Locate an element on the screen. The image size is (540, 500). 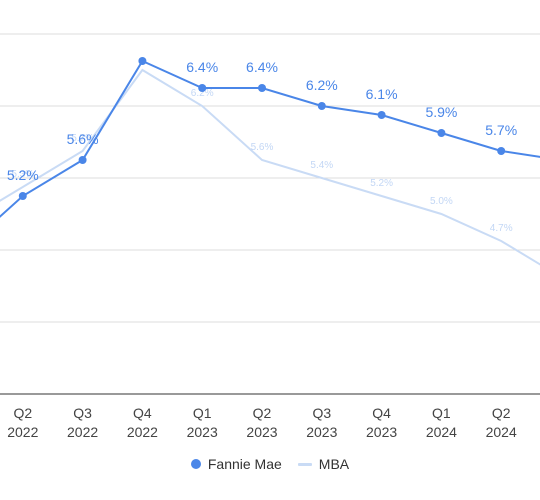
data-label-fannie-mae: 6.2% is located at coordinates (322, 85).